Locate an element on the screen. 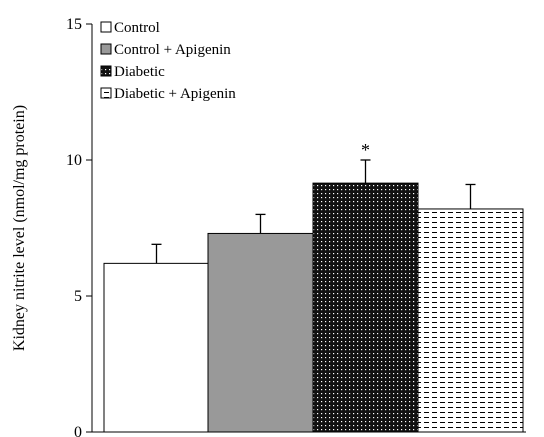 The image size is (544, 437). significance-marker: * is located at coordinates (365, 150).